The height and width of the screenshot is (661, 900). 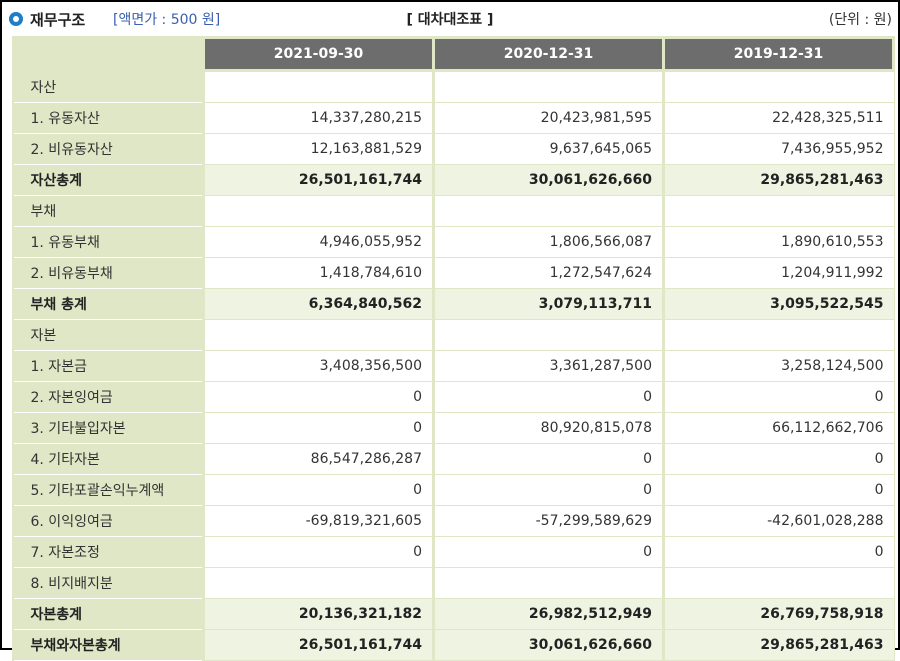 What do you see at coordinates (108, 335) in the screenshot?
I see `row-label: 자본` at bounding box center [108, 335].